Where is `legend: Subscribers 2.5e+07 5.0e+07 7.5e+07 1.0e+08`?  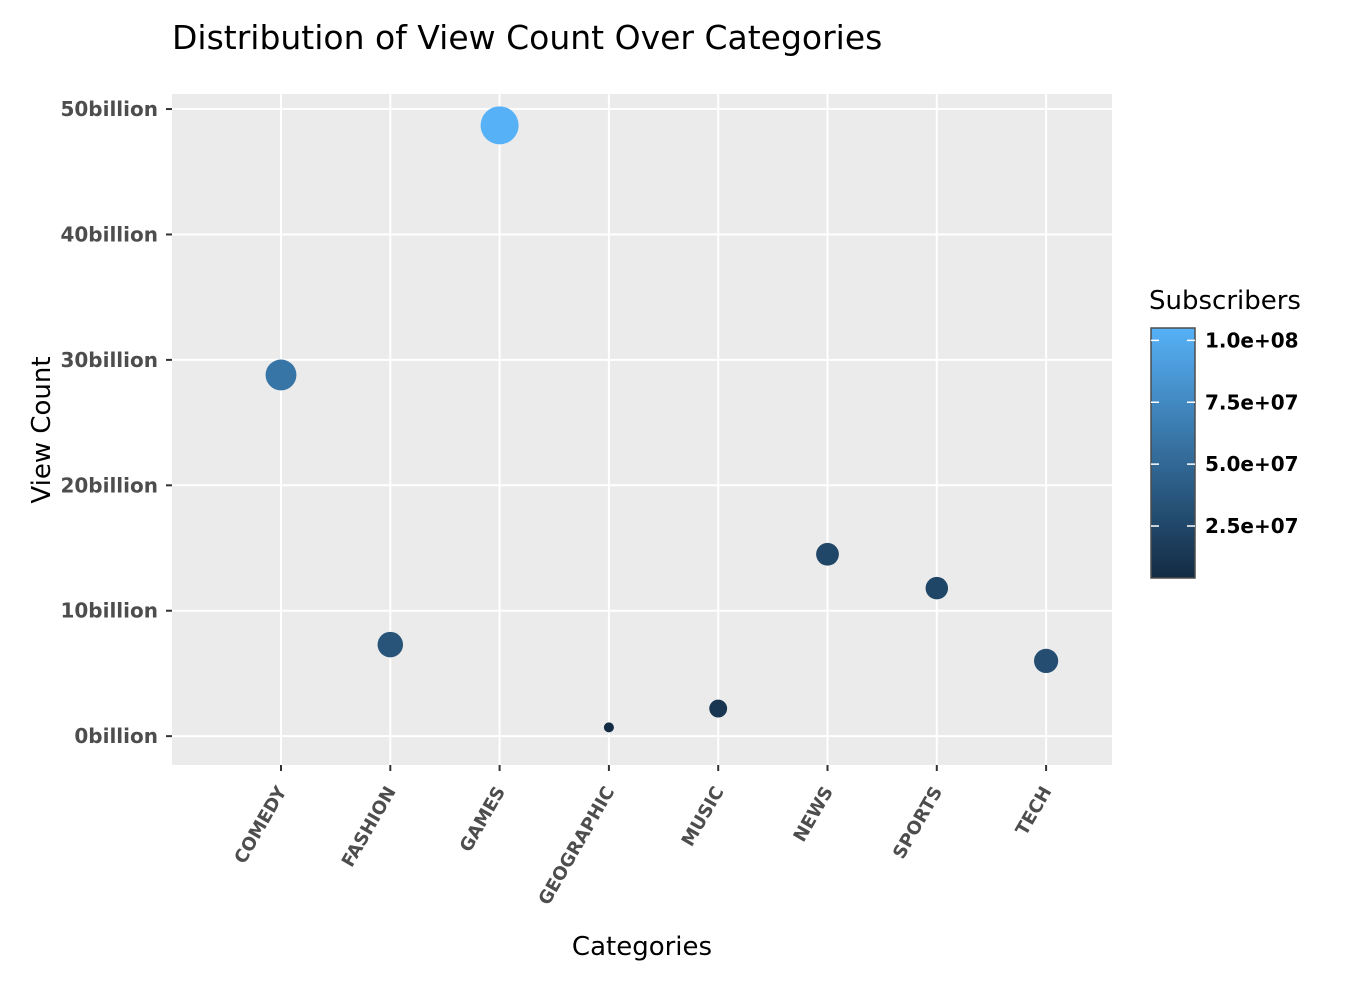
legend: Subscribers 2.5e+07 5.0e+07 7.5e+07 1.0e+08 is located at coordinates (1225, 432).